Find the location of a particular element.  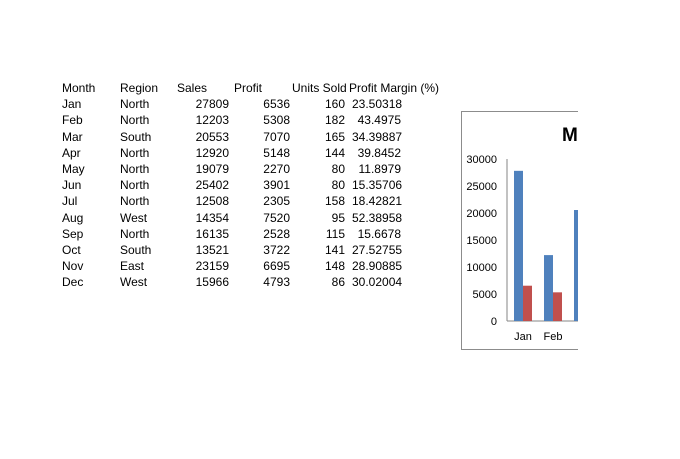

cell-sales: 19079 is located at coordinates (212, 168).